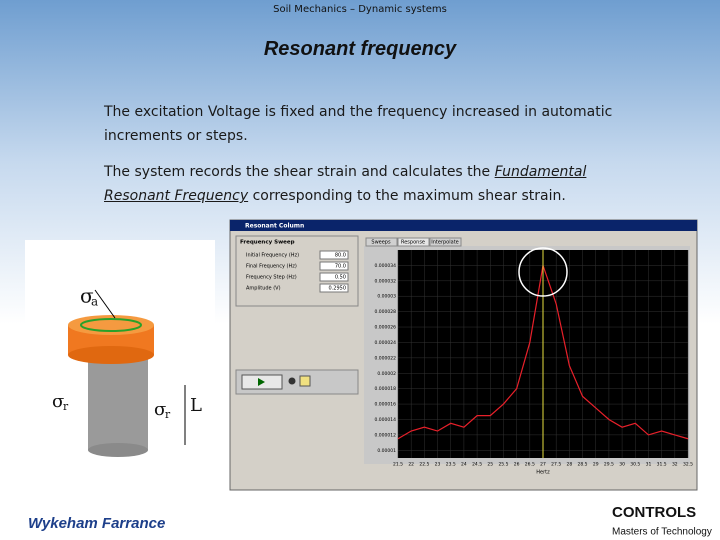 The height and width of the screenshot is (540, 720). Describe the element at coordinates (267, 243) in the screenshot. I see `panel-title: Frequency Sweep` at that location.